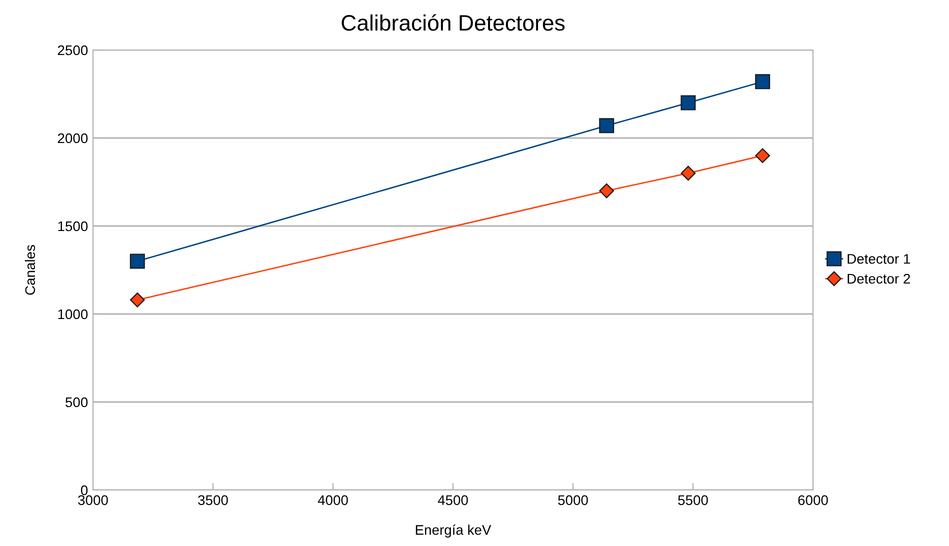 This screenshot has width=949, height=546. What do you see at coordinates (879, 259) in the screenshot?
I see `legend-label: Detector 1` at bounding box center [879, 259].